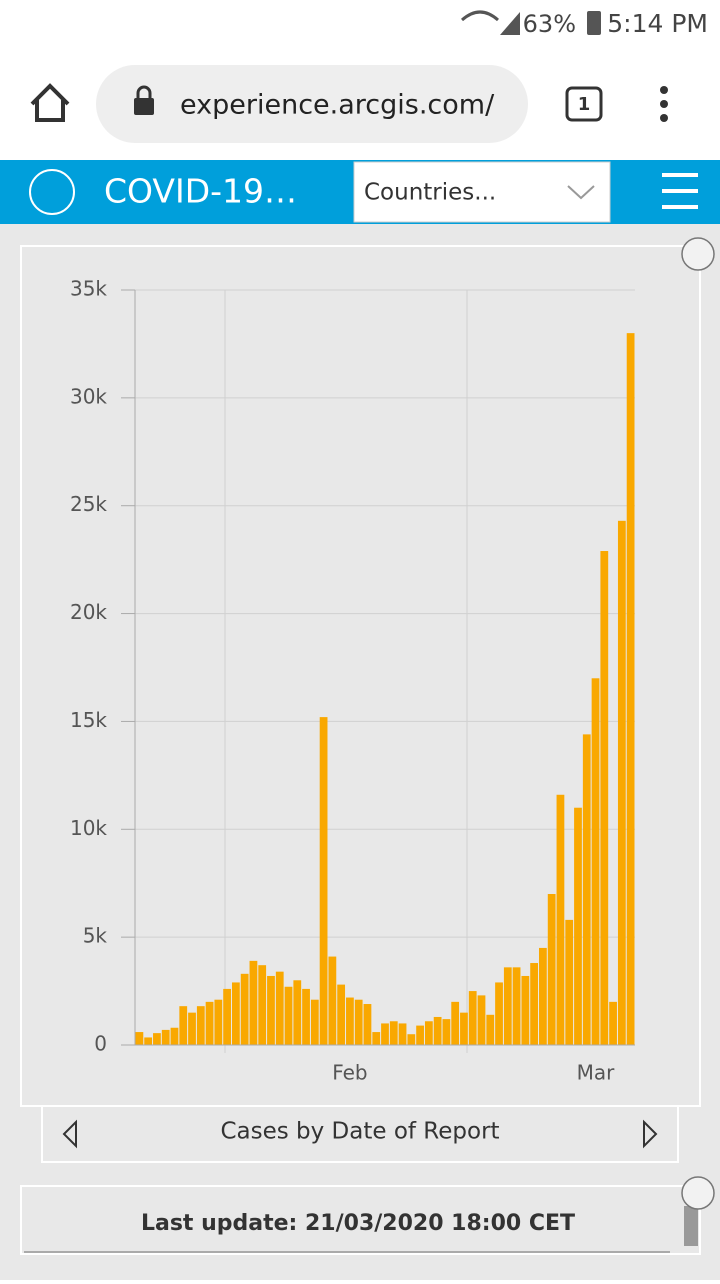 Image resolution: width=720 pixels, height=1284 pixels. What do you see at coordinates (50, 102) in the screenshot?
I see `home-button` at bounding box center [50, 102].